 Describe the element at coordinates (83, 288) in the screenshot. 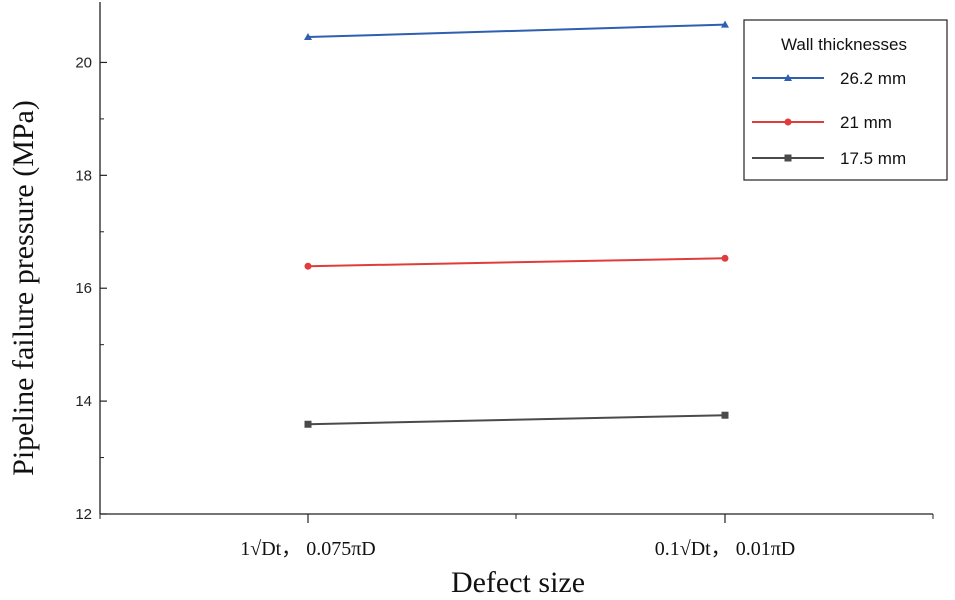

I see `y-tick-label: 16` at that location.